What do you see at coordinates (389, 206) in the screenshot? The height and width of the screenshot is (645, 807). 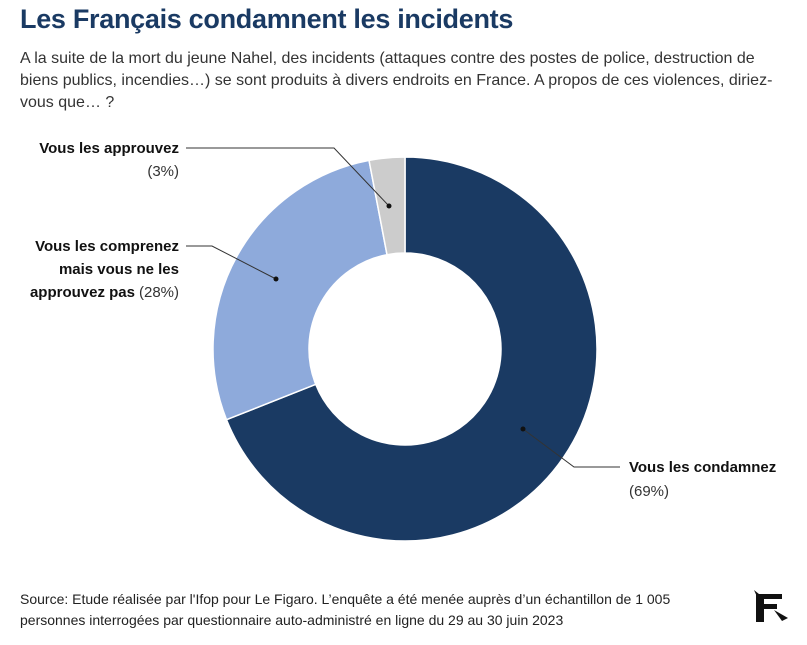 I see `leader-dot-approve` at bounding box center [389, 206].